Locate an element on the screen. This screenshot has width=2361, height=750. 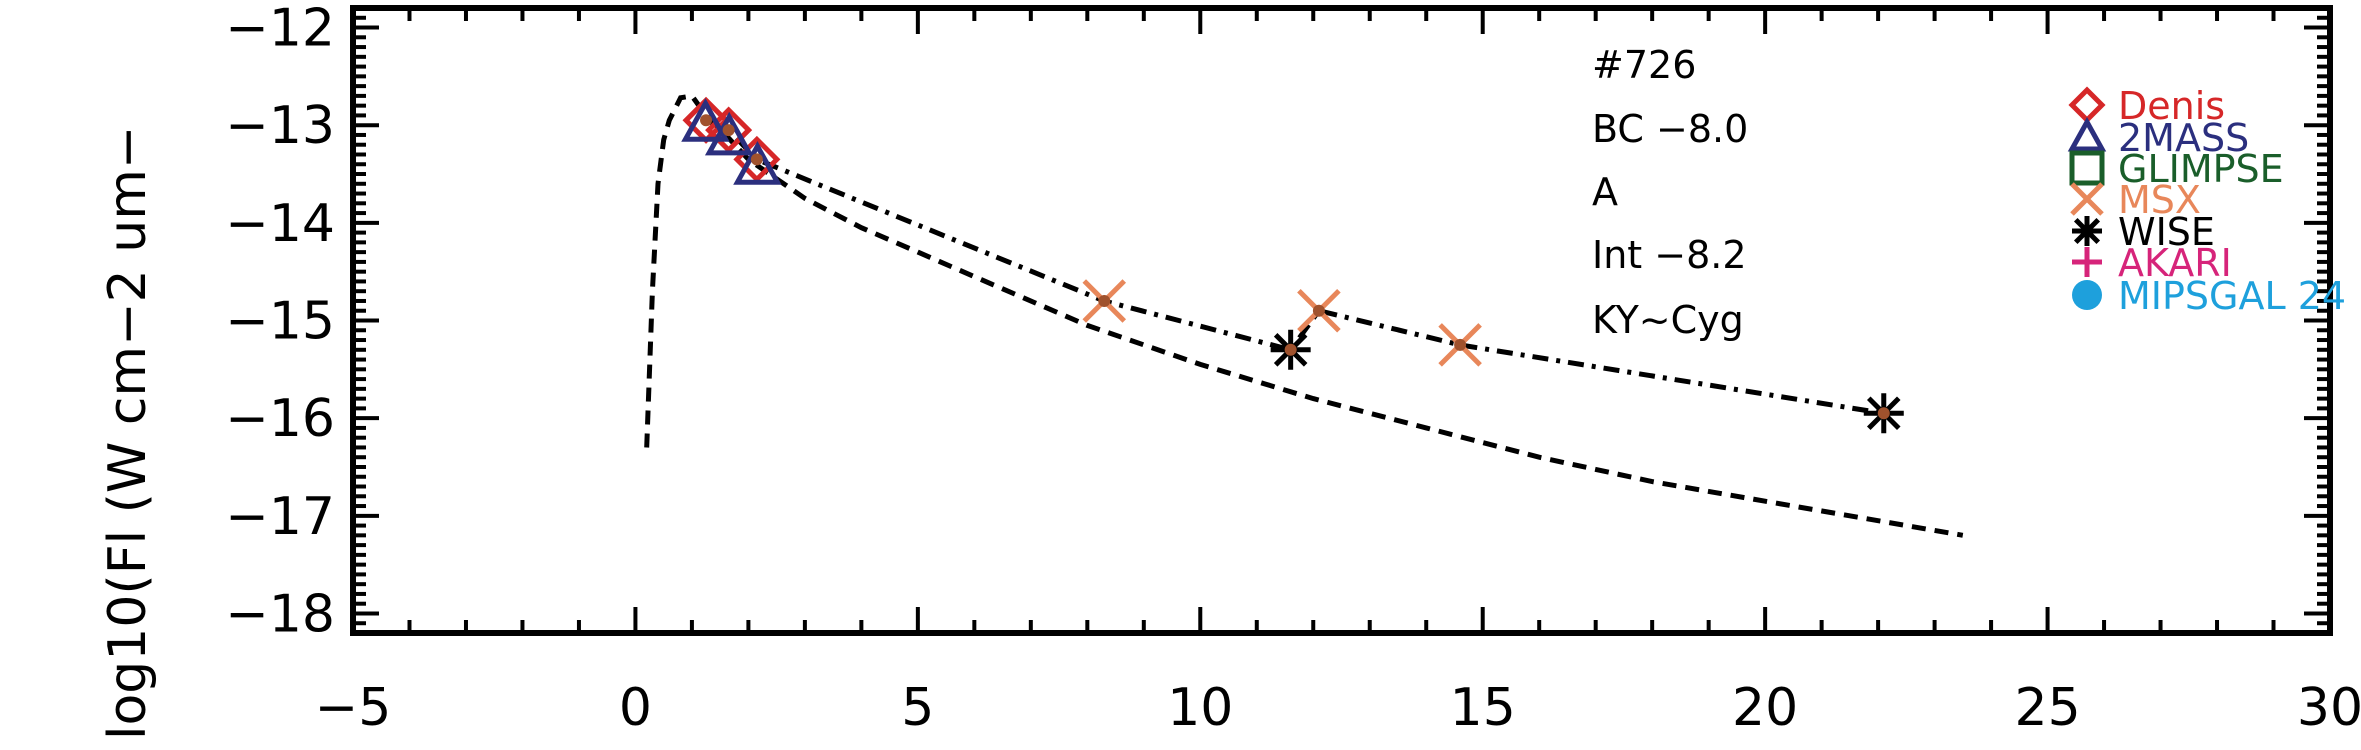
x-tick-label: 25 is located at coordinates (2047, 708).